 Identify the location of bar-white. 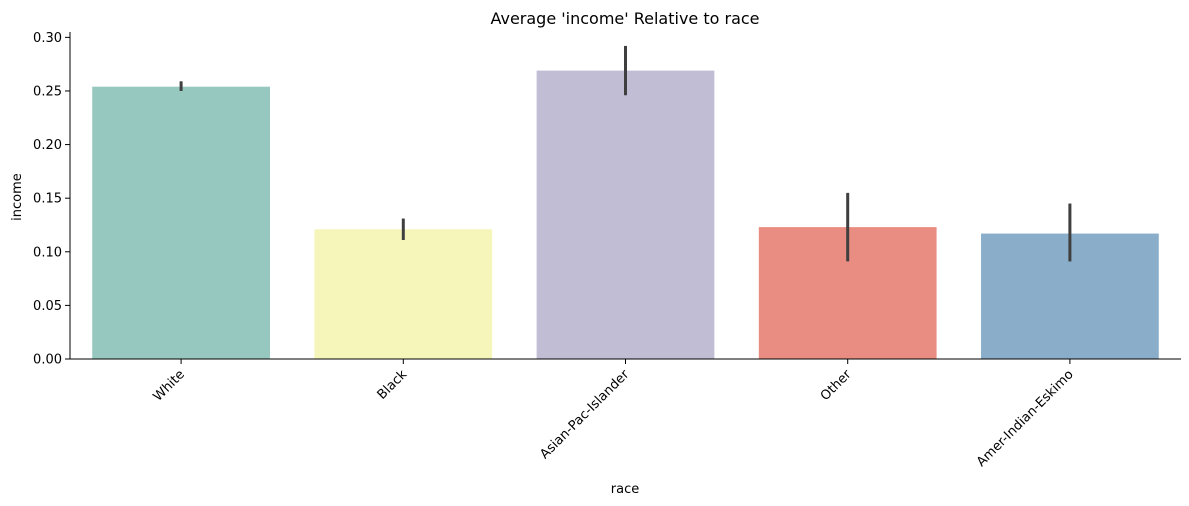
(181, 223).